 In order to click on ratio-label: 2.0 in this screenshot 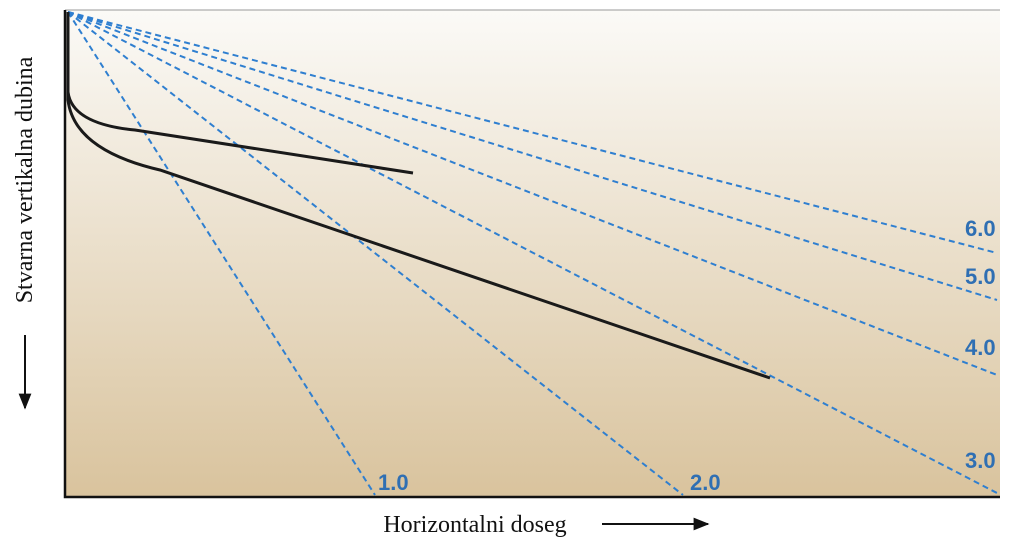, I will do `click(705, 482)`.